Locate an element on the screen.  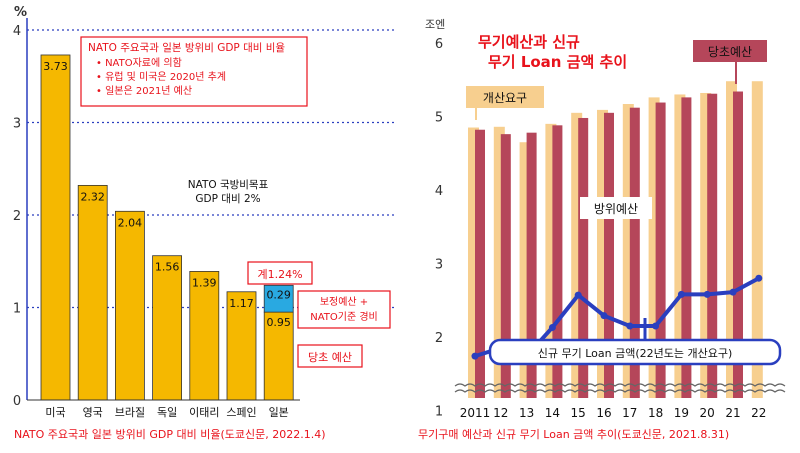
left-y-tick-label: 0 is located at coordinates (17, 401).